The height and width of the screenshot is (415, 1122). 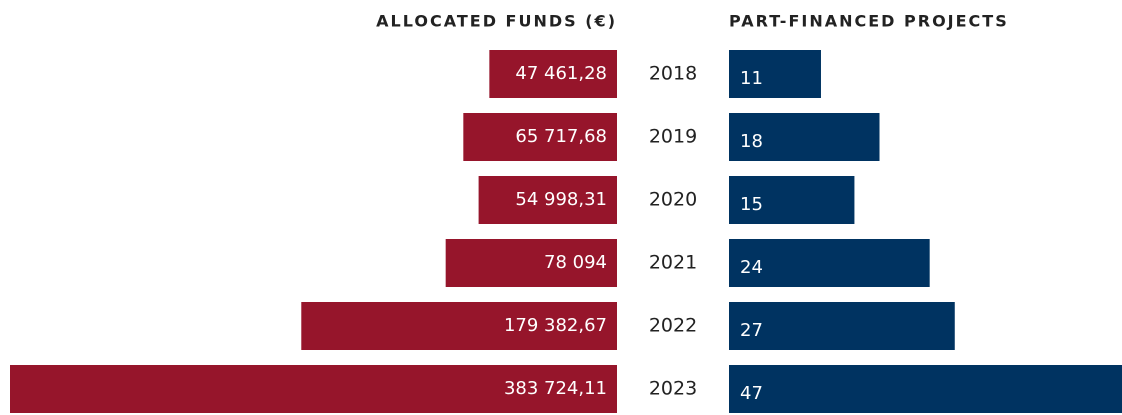 I want to click on value-label: 27, so click(x=751, y=330).